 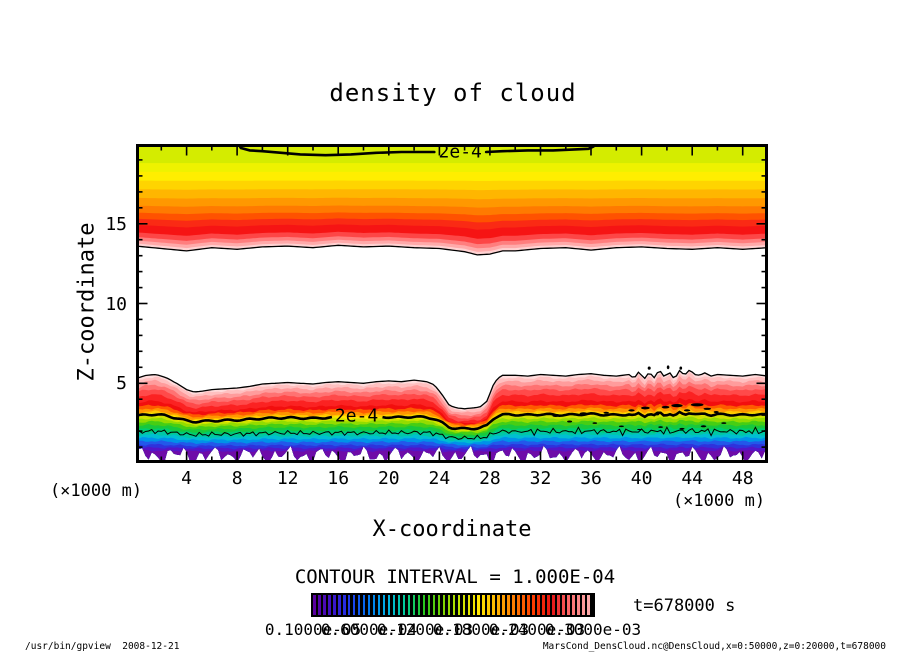 I want to click on x-axis-label: X-coordinate, so click(x=452, y=529).